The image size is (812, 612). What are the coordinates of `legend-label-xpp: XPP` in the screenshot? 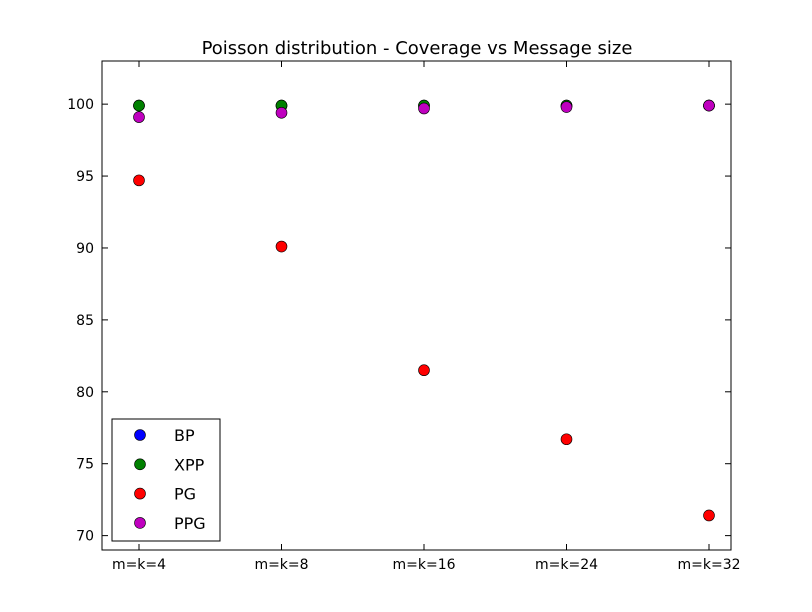 It's located at (189, 464).